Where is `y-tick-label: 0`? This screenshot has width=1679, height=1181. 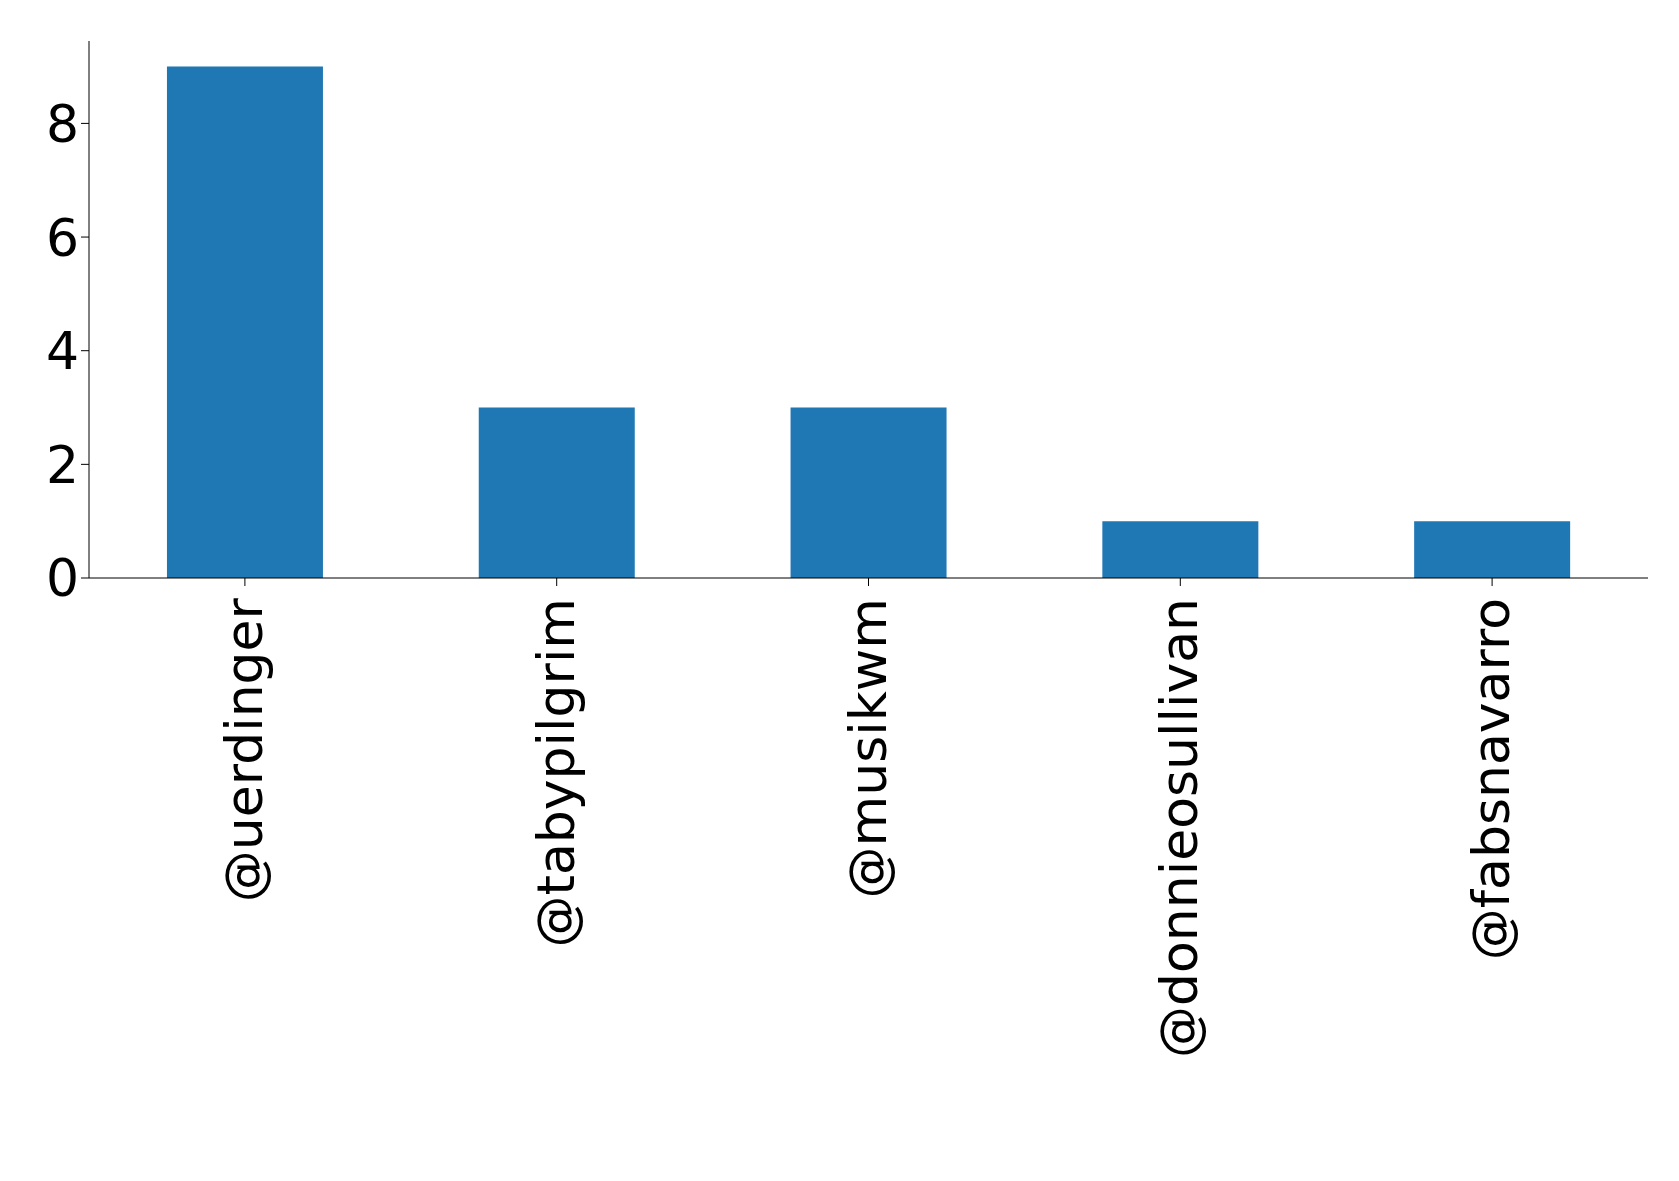 y-tick-label: 0 is located at coordinates (62, 578).